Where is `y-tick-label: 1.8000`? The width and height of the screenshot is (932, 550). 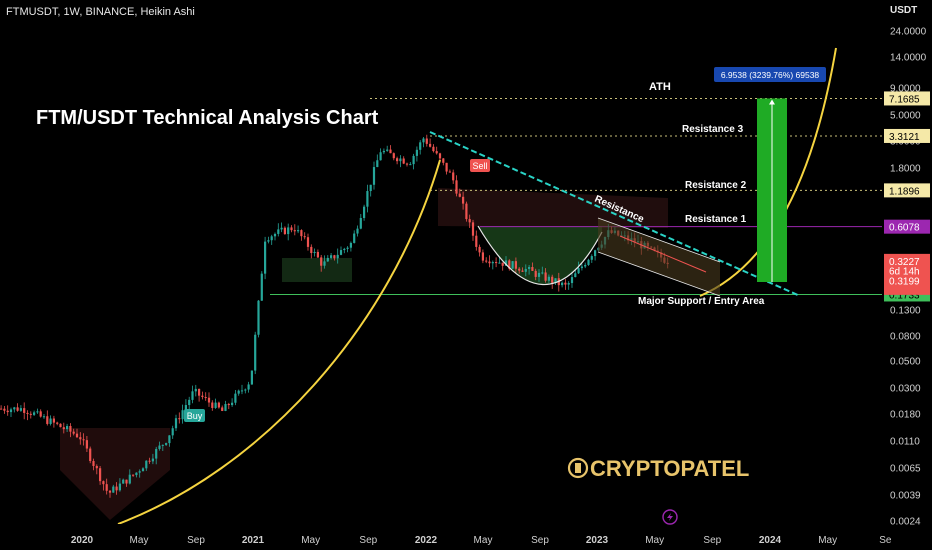
y-tick-label: 1.8000 is located at coordinates (905, 169).